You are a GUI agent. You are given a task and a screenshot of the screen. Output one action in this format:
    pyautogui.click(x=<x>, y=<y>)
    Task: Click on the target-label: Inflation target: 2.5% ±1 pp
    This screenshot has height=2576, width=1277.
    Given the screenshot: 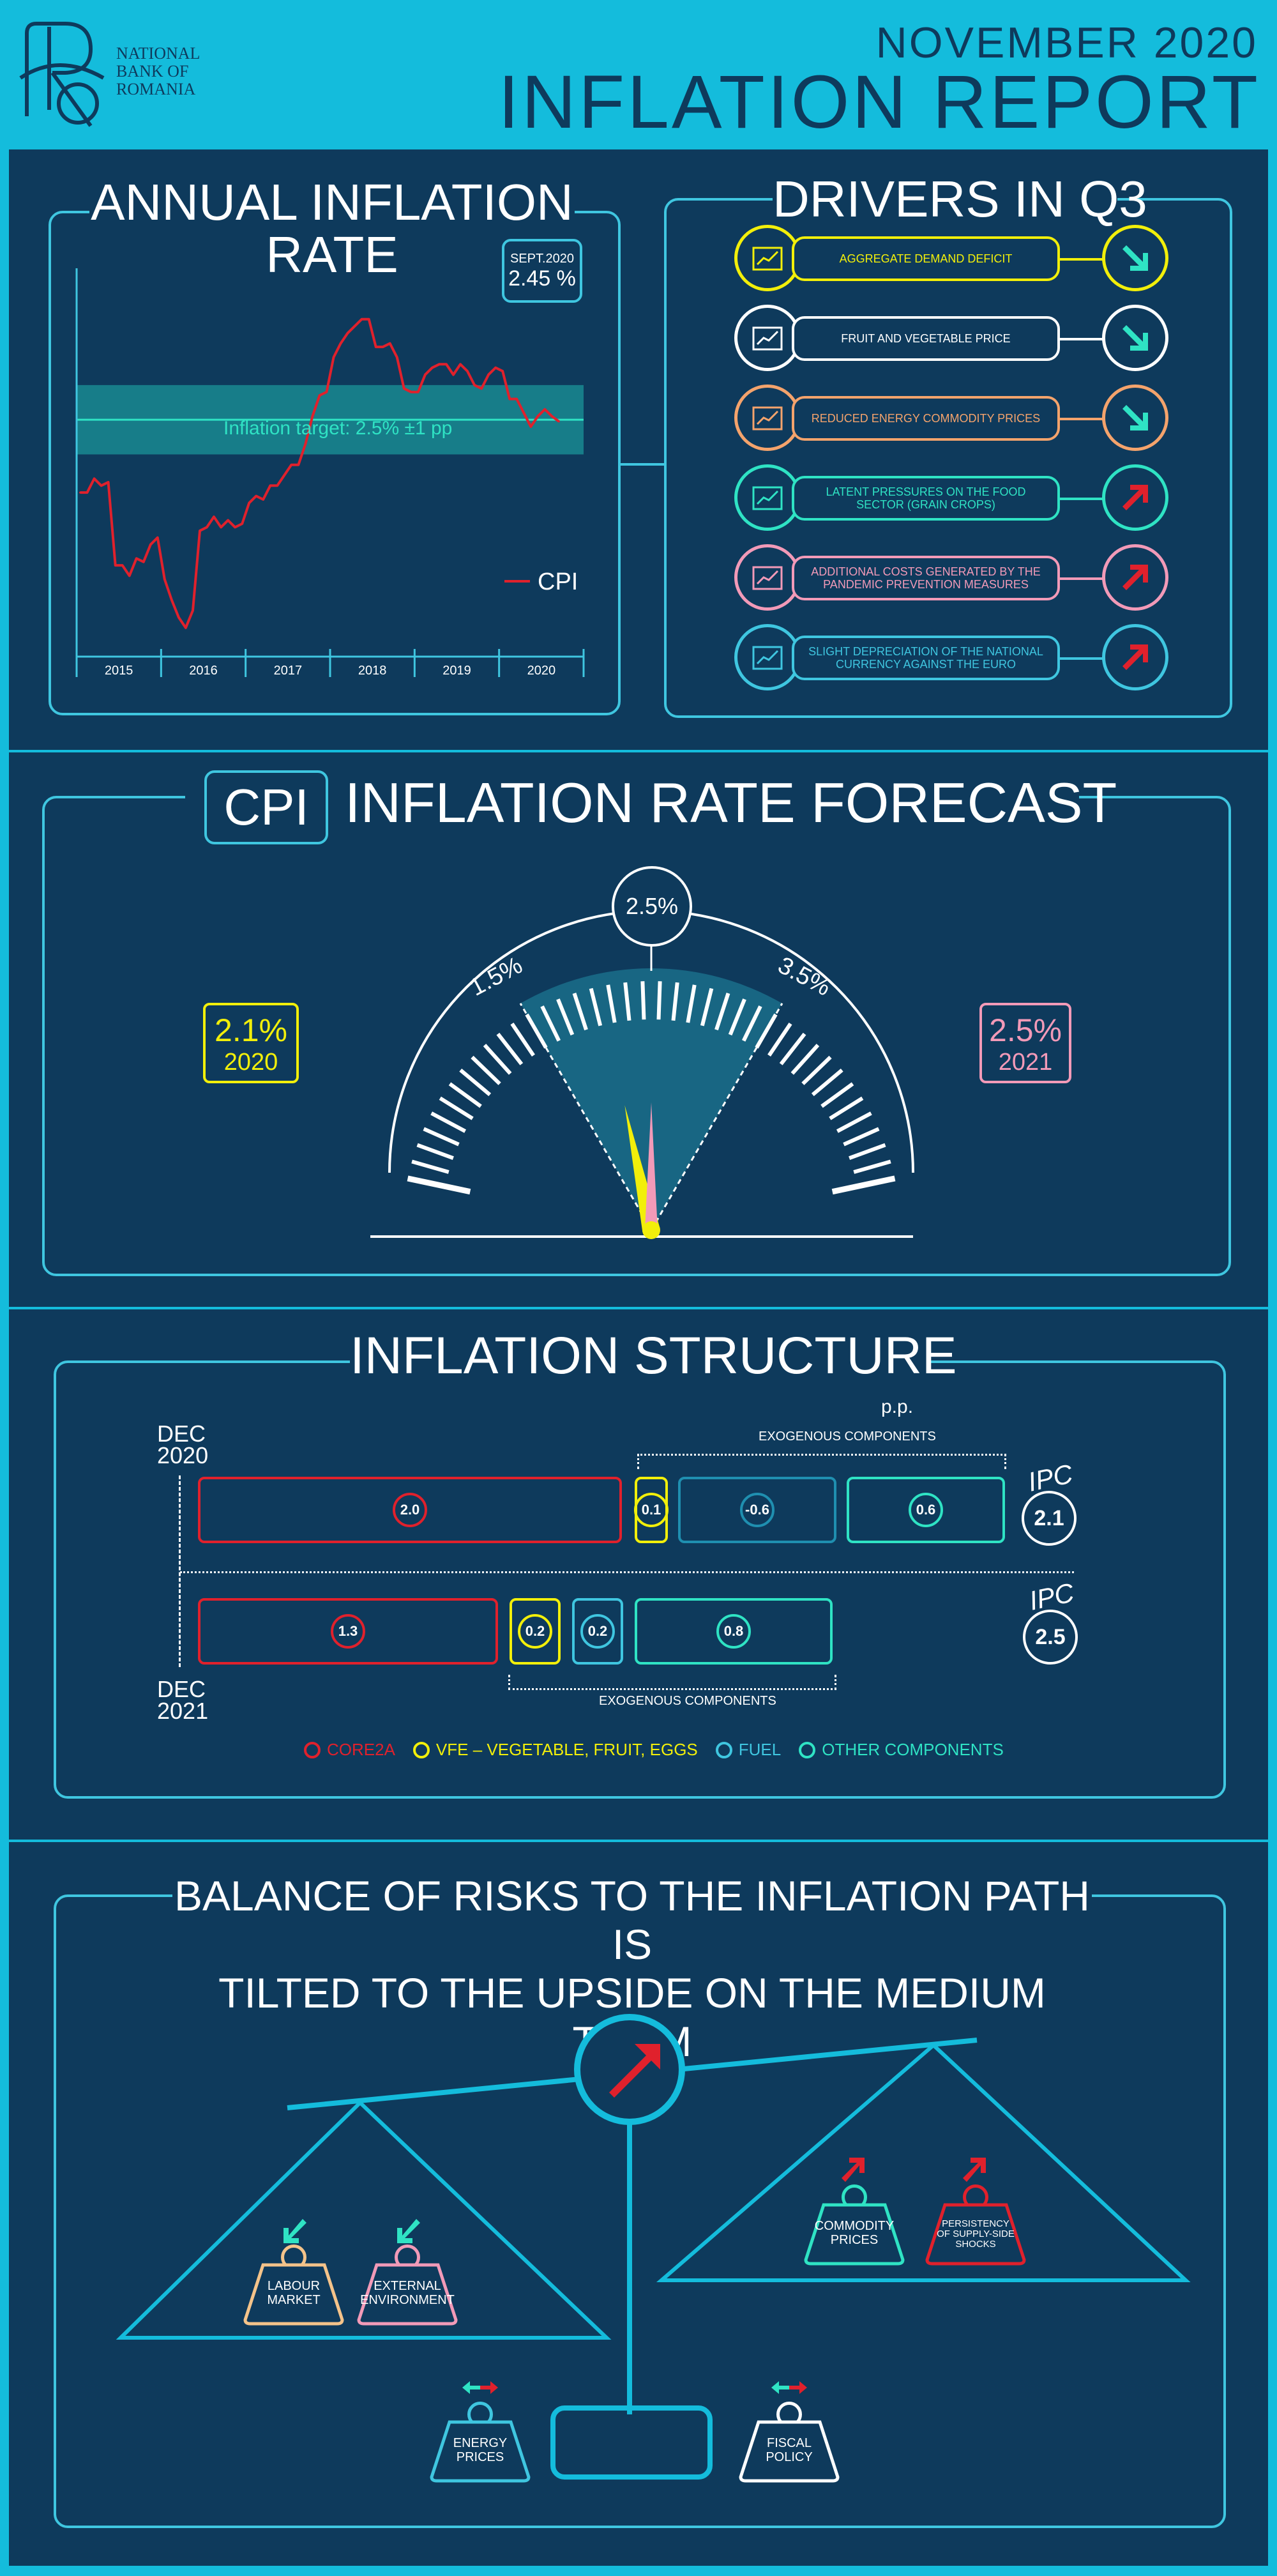 What is the action you would take?
    pyautogui.click(x=338, y=428)
    